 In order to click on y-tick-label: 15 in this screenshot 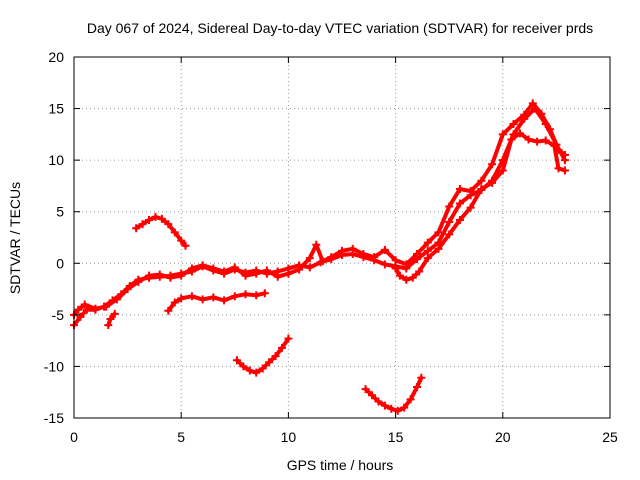, I will do `click(56, 109)`.